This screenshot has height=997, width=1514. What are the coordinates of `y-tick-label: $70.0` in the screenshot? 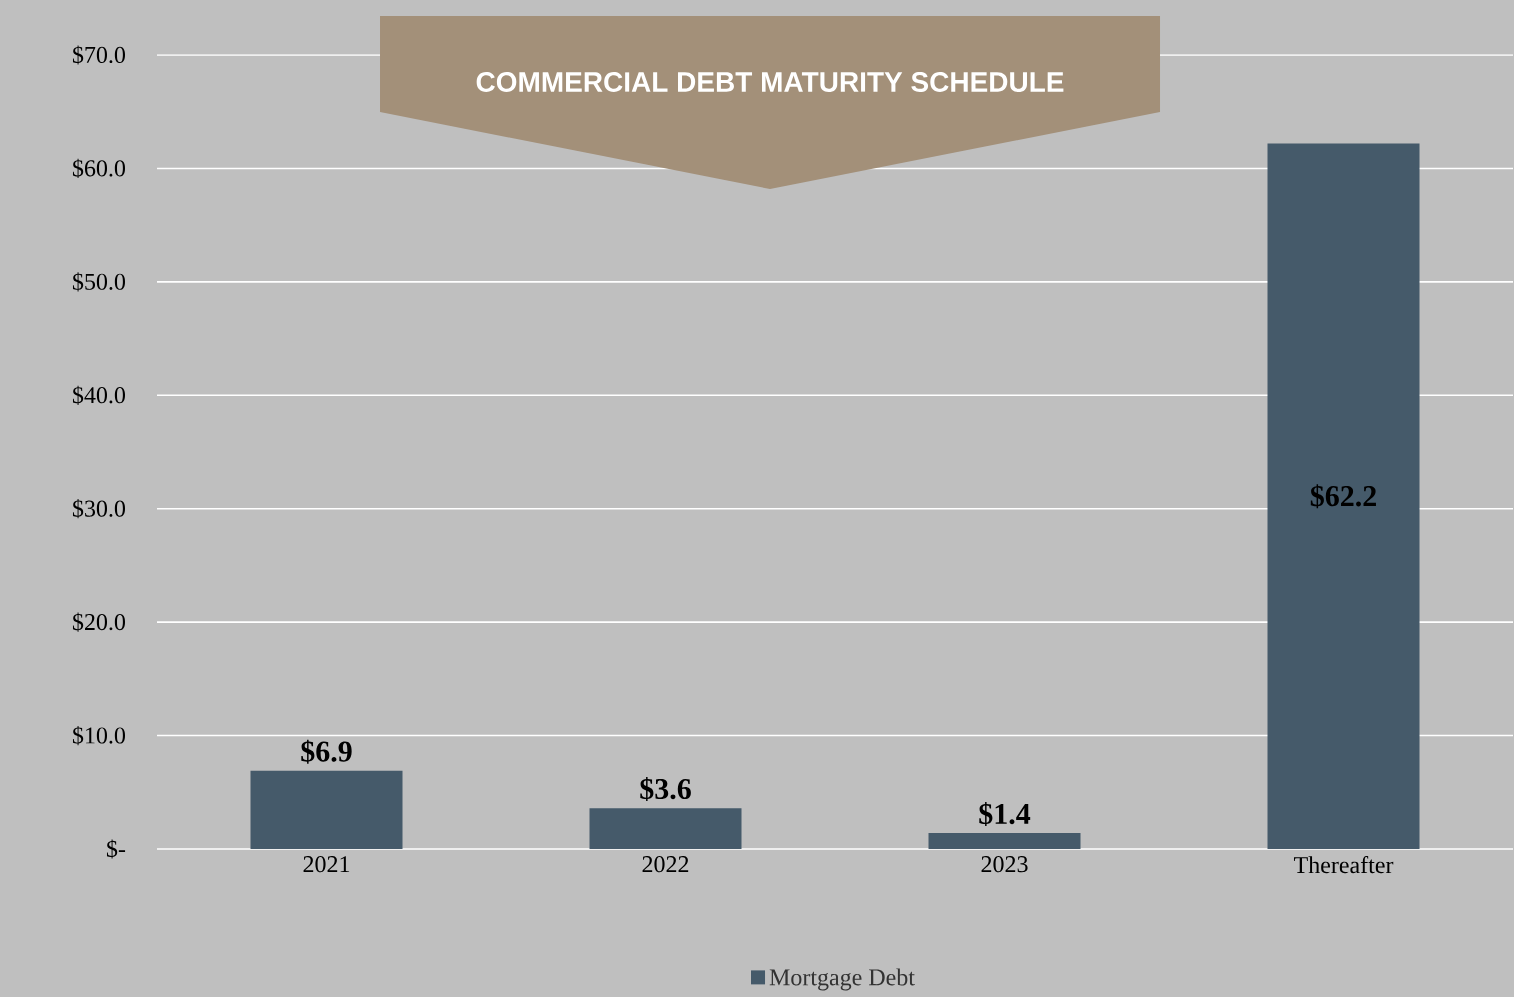 It's located at (99, 55).